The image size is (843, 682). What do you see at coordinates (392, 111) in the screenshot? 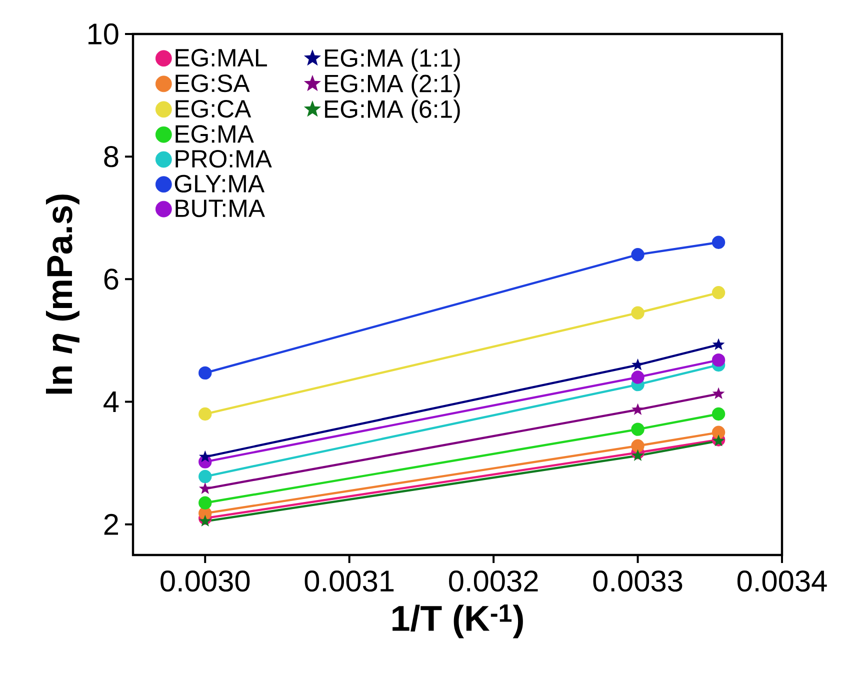
I see `legend-label: EG:MA (6:1)` at bounding box center [392, 111].